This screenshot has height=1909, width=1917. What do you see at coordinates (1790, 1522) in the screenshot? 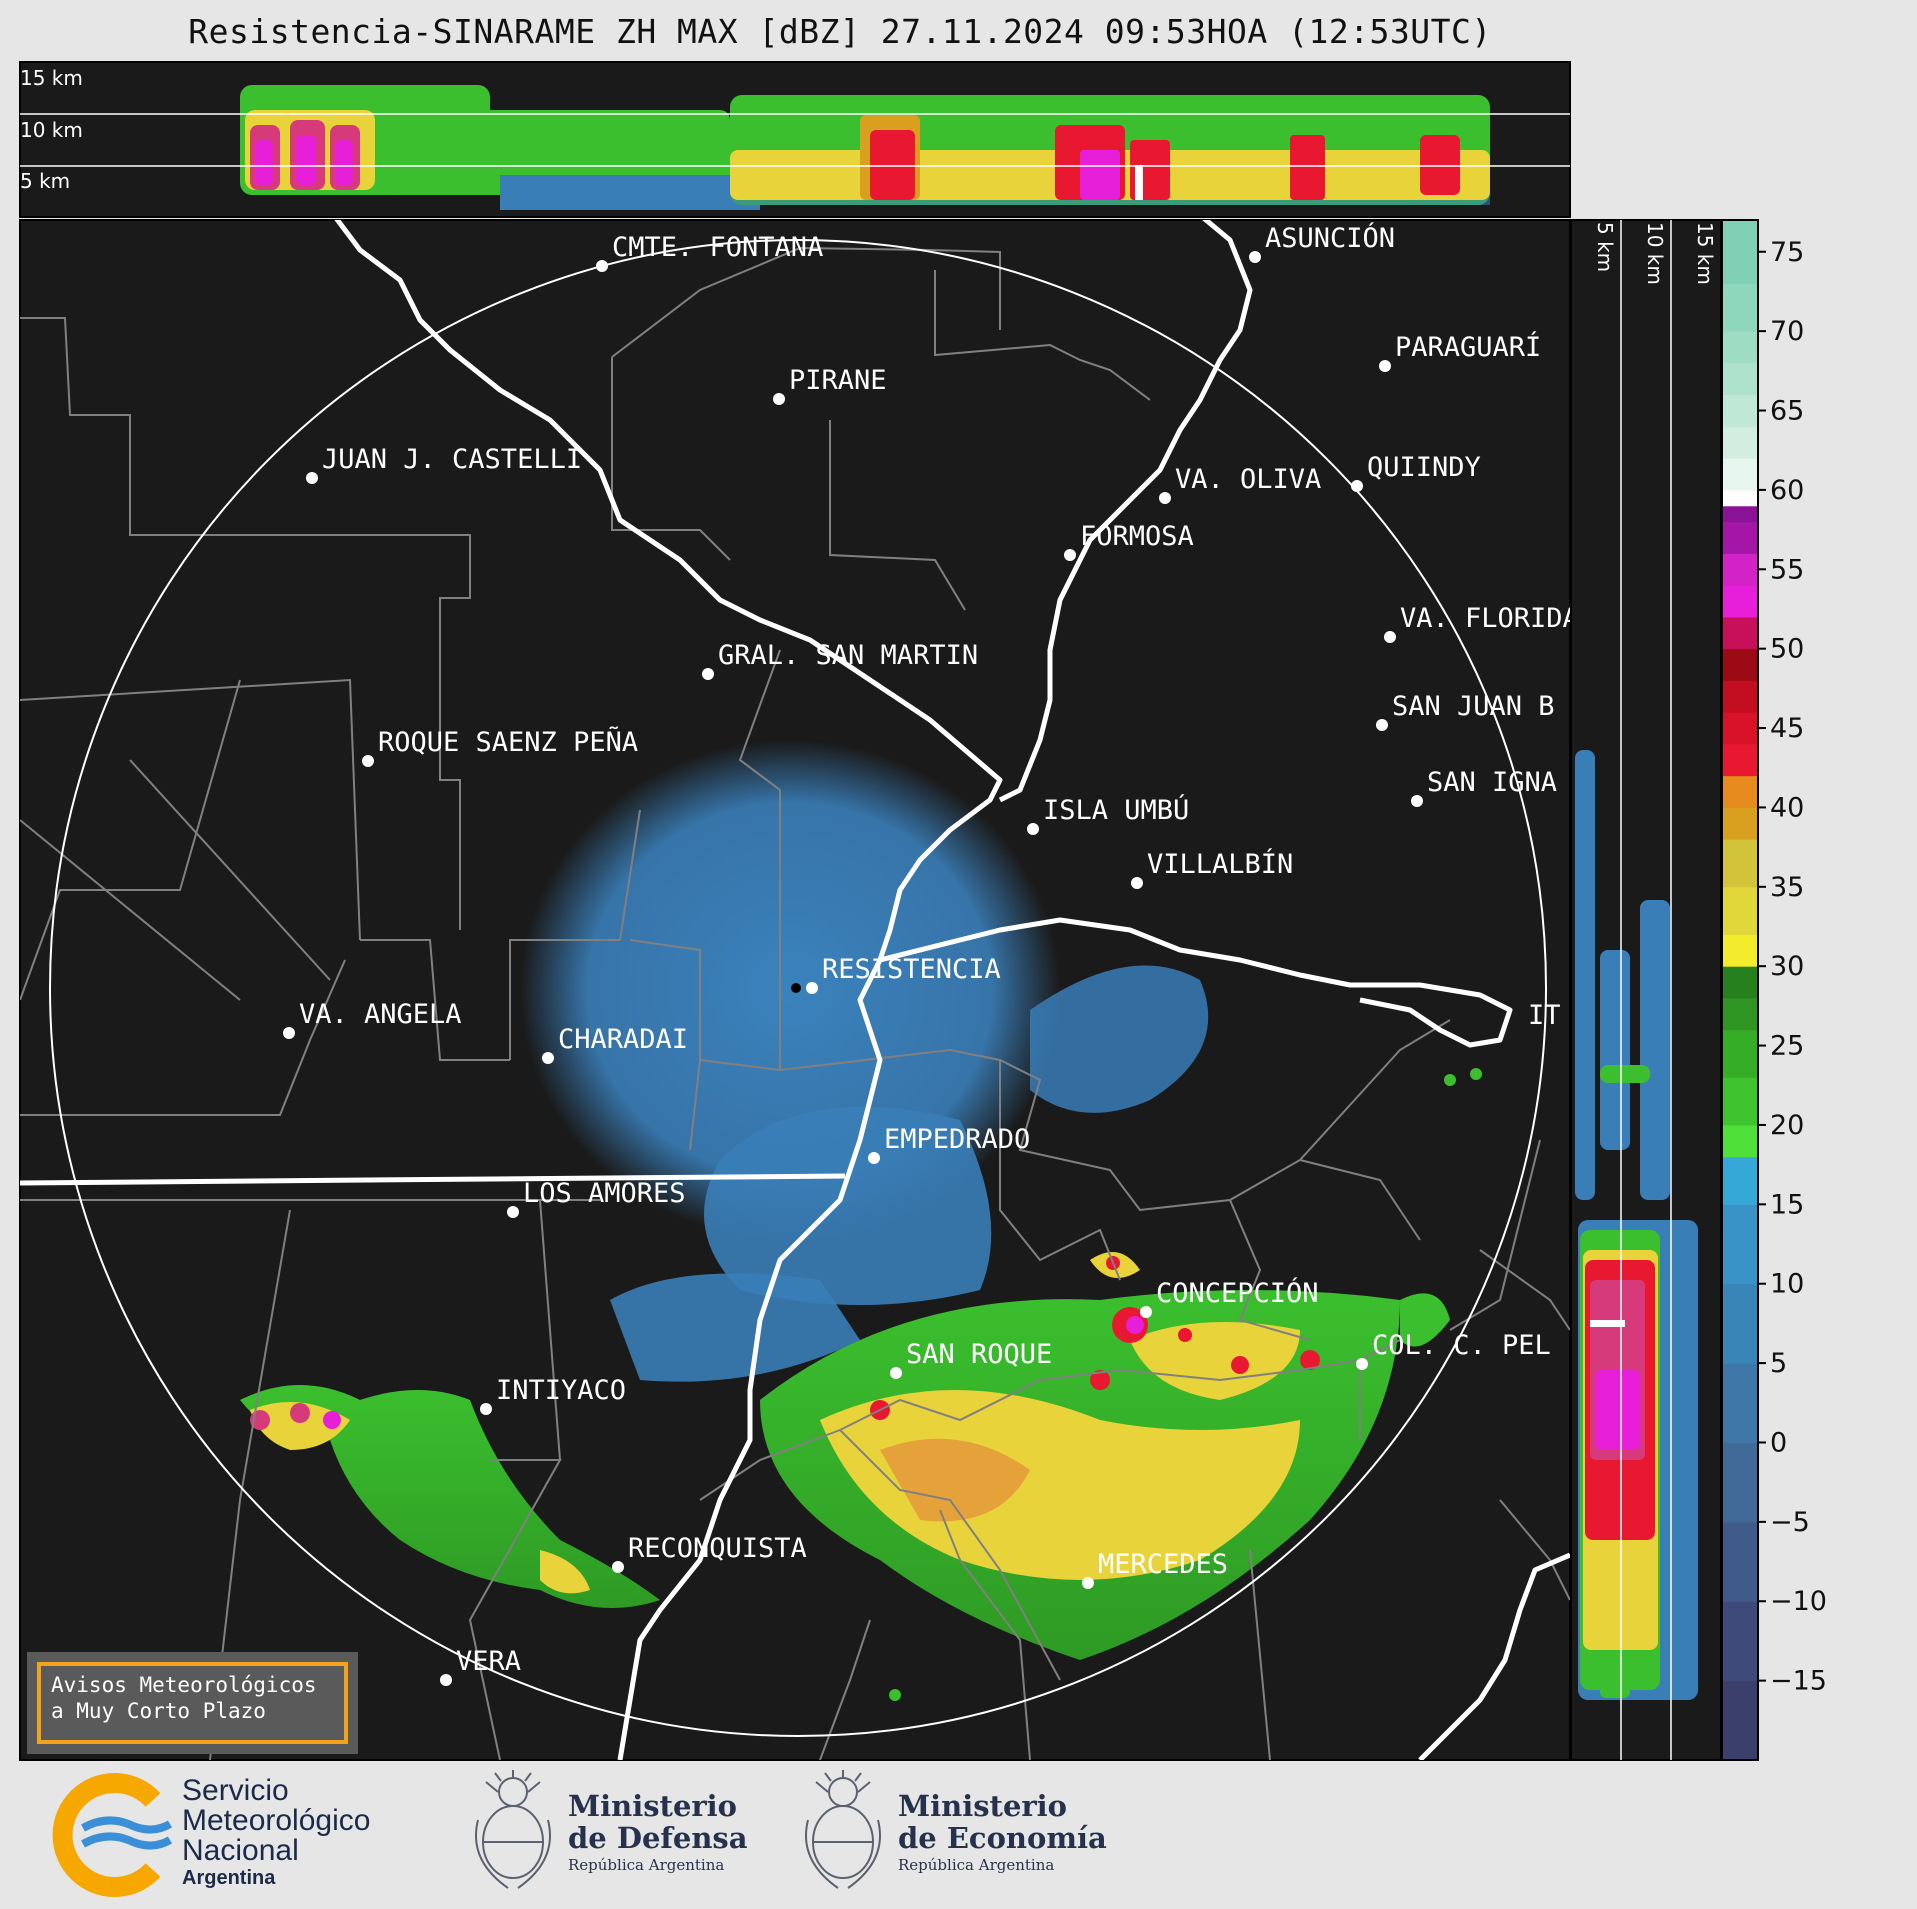
I see `colorbar-tick-label: −5` at bounding box center [1790, 1522].